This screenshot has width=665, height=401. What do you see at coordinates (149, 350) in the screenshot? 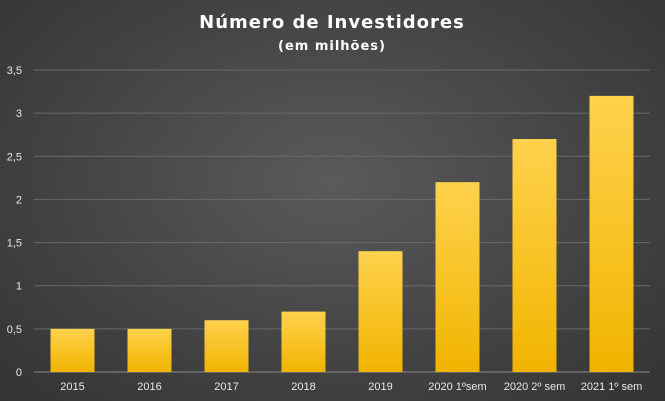
I see `bar-2016` at bounding box center [149, 350].